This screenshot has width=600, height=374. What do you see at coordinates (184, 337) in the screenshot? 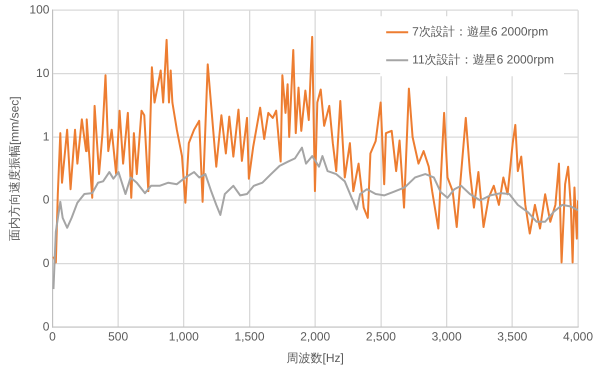
I see `x-tick-label: 1,000` at bounding box center [184, 337].